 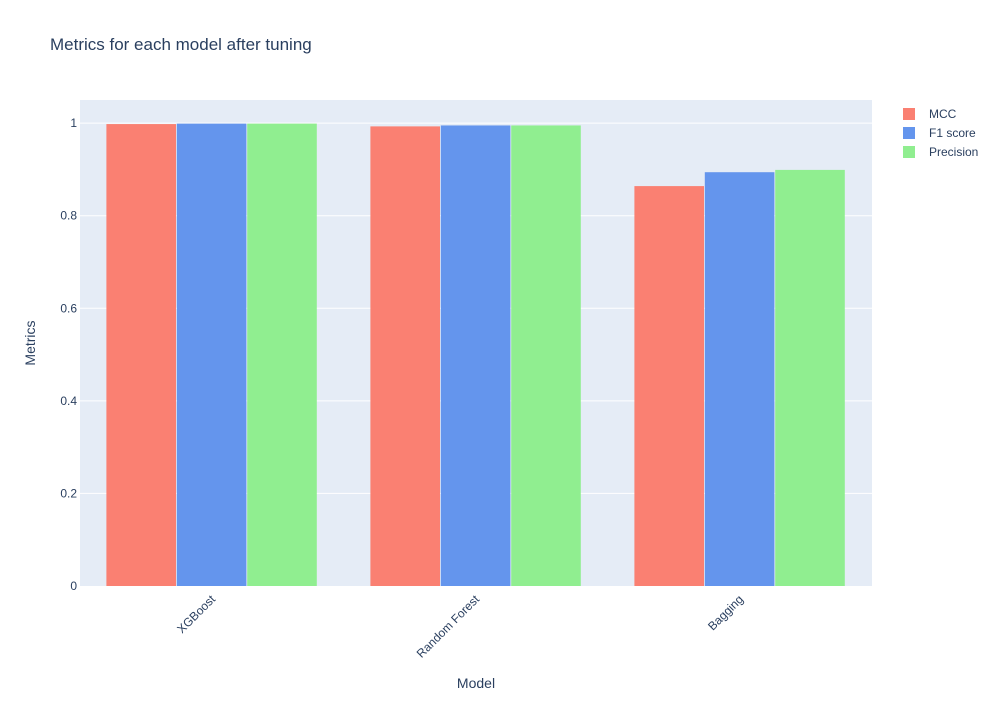 What do you see at coordinates (952, 133) in the screenshot?
I see `legend-label: F1 score` at bounding box center [952, 133].